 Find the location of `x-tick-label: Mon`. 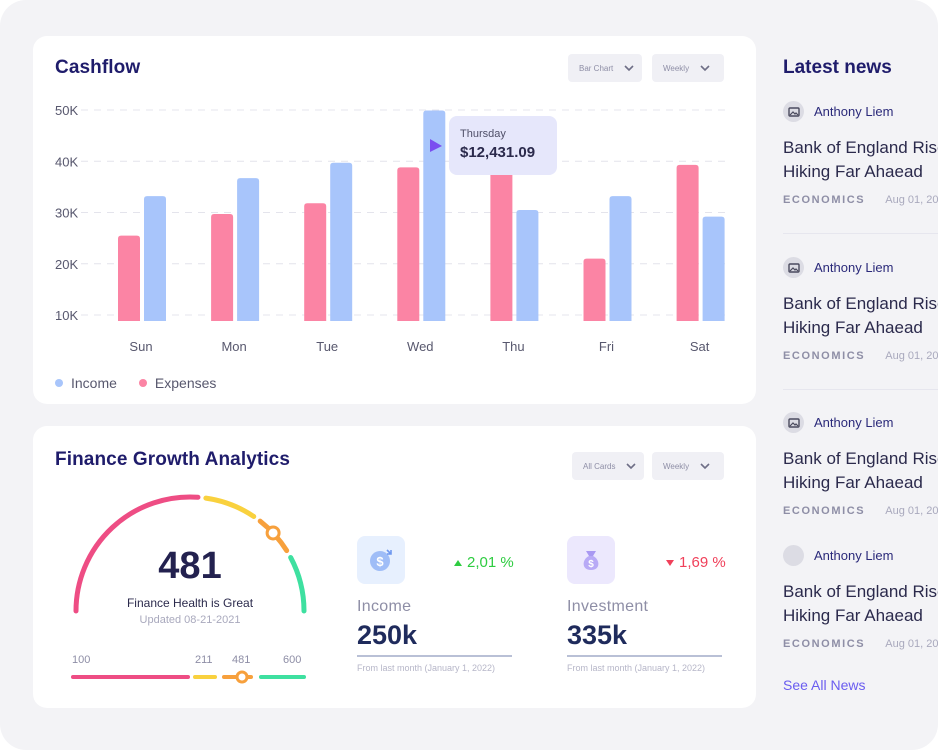

x-tick-label: Mon is located at coordinates (233, 346).